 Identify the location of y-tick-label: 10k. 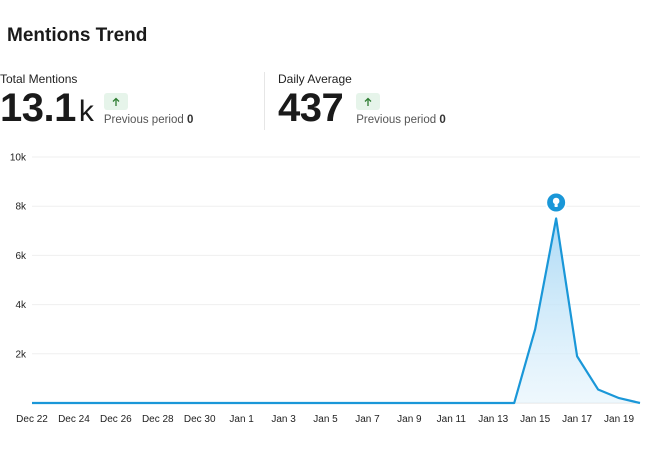
(18, 158).